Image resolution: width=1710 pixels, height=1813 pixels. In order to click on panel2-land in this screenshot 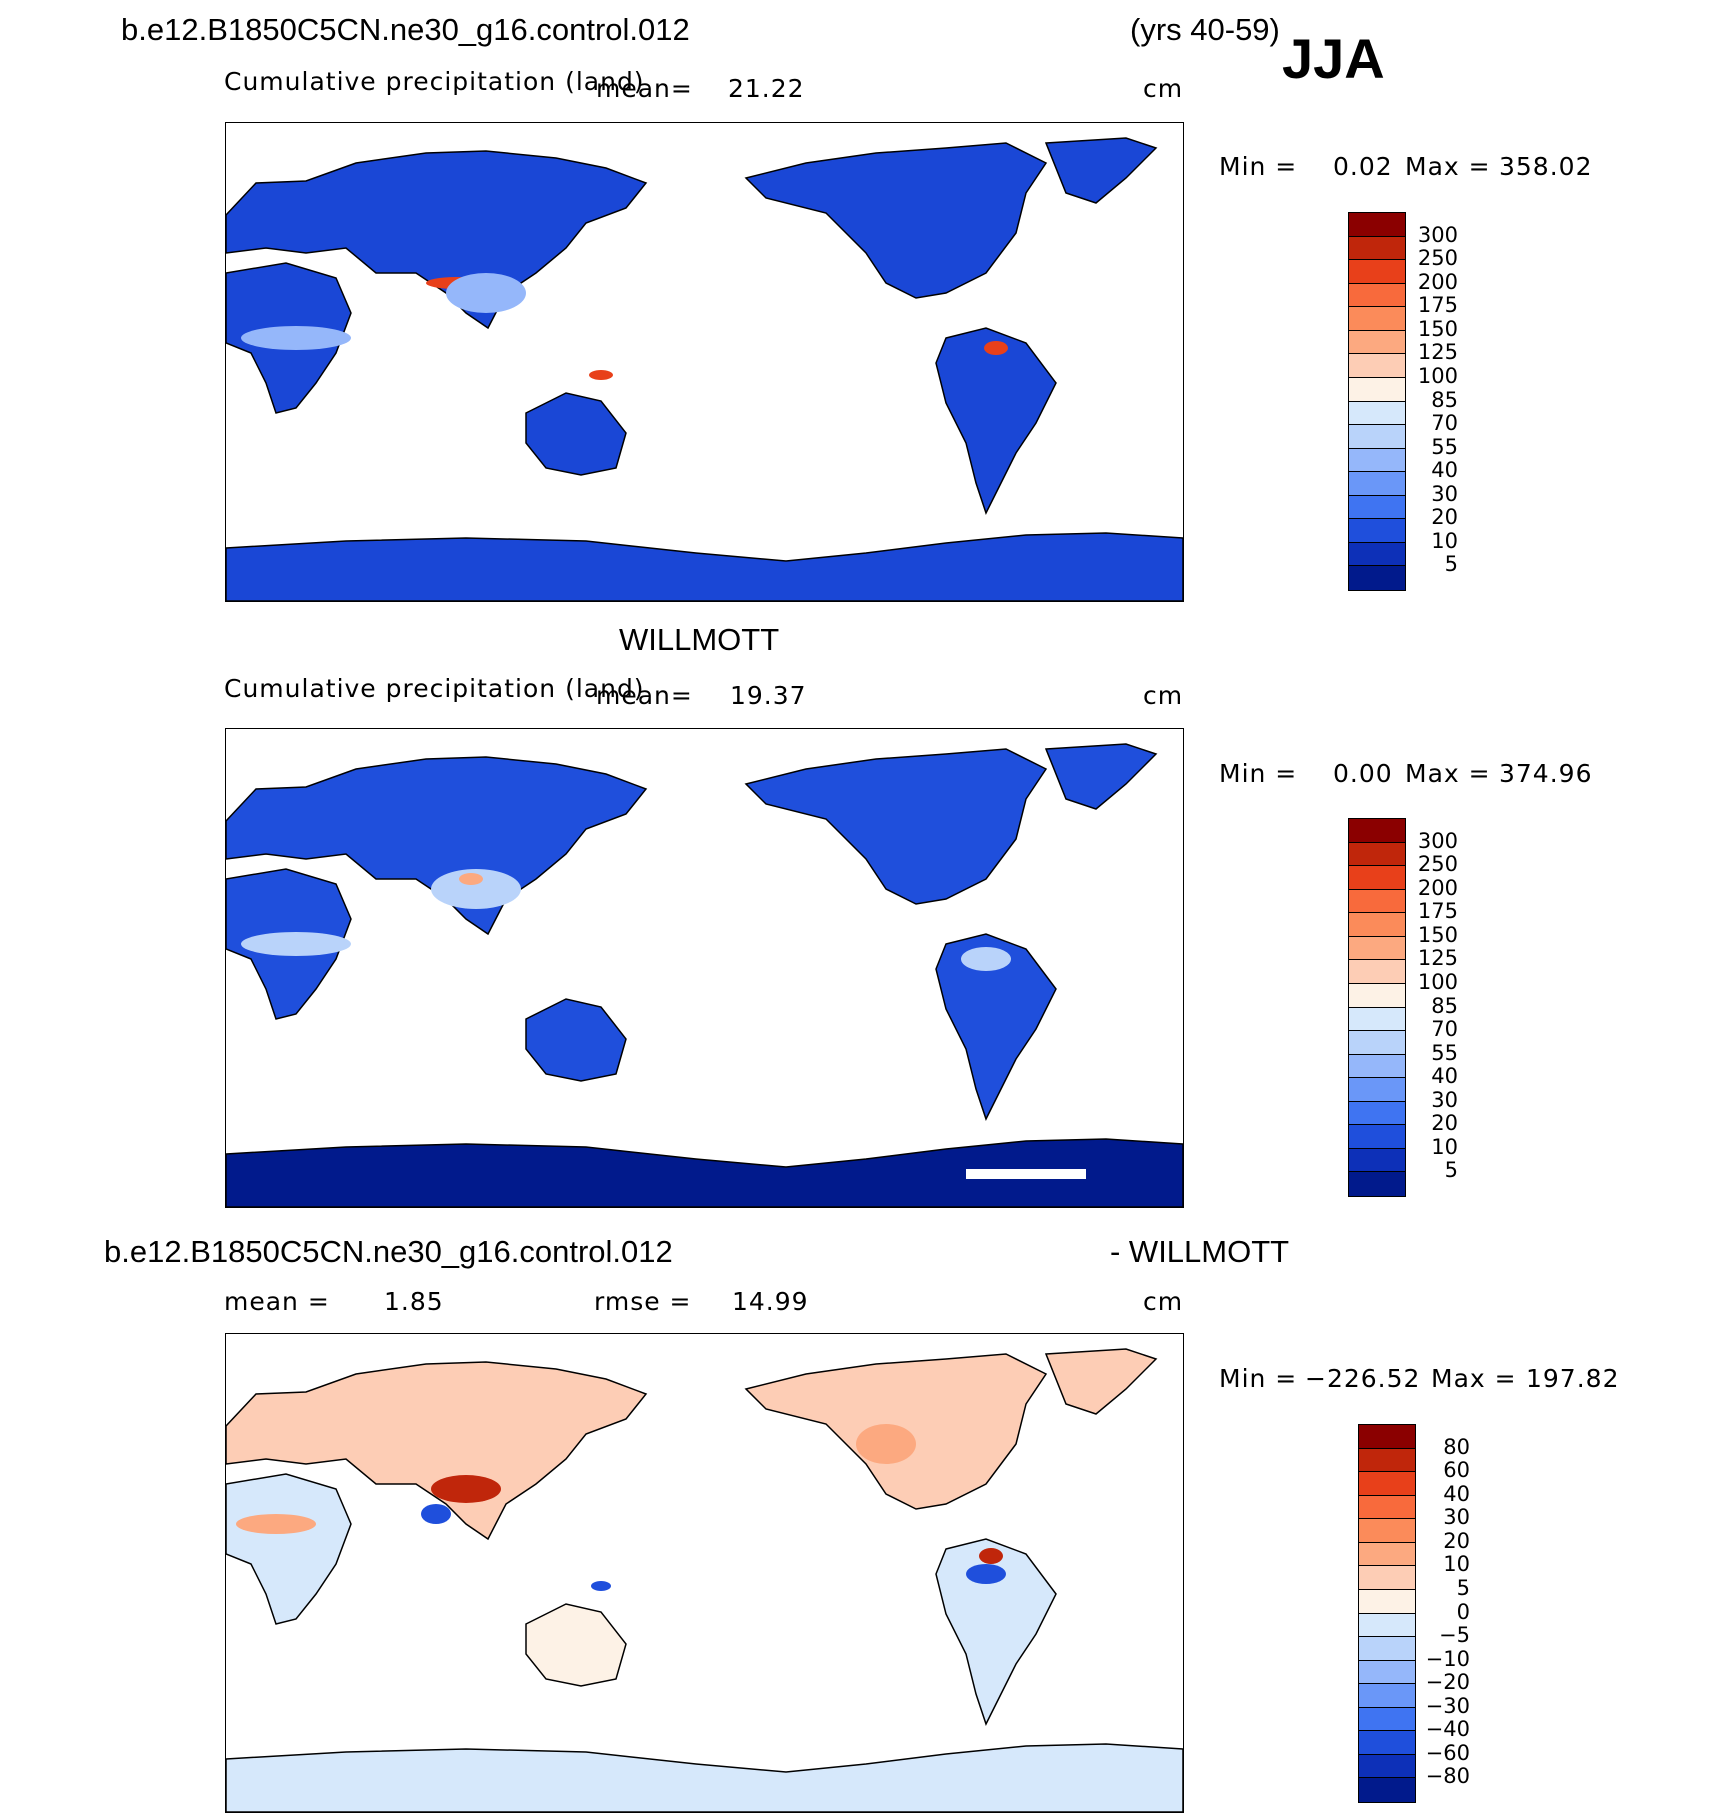, I will do `click(704, 975)`.